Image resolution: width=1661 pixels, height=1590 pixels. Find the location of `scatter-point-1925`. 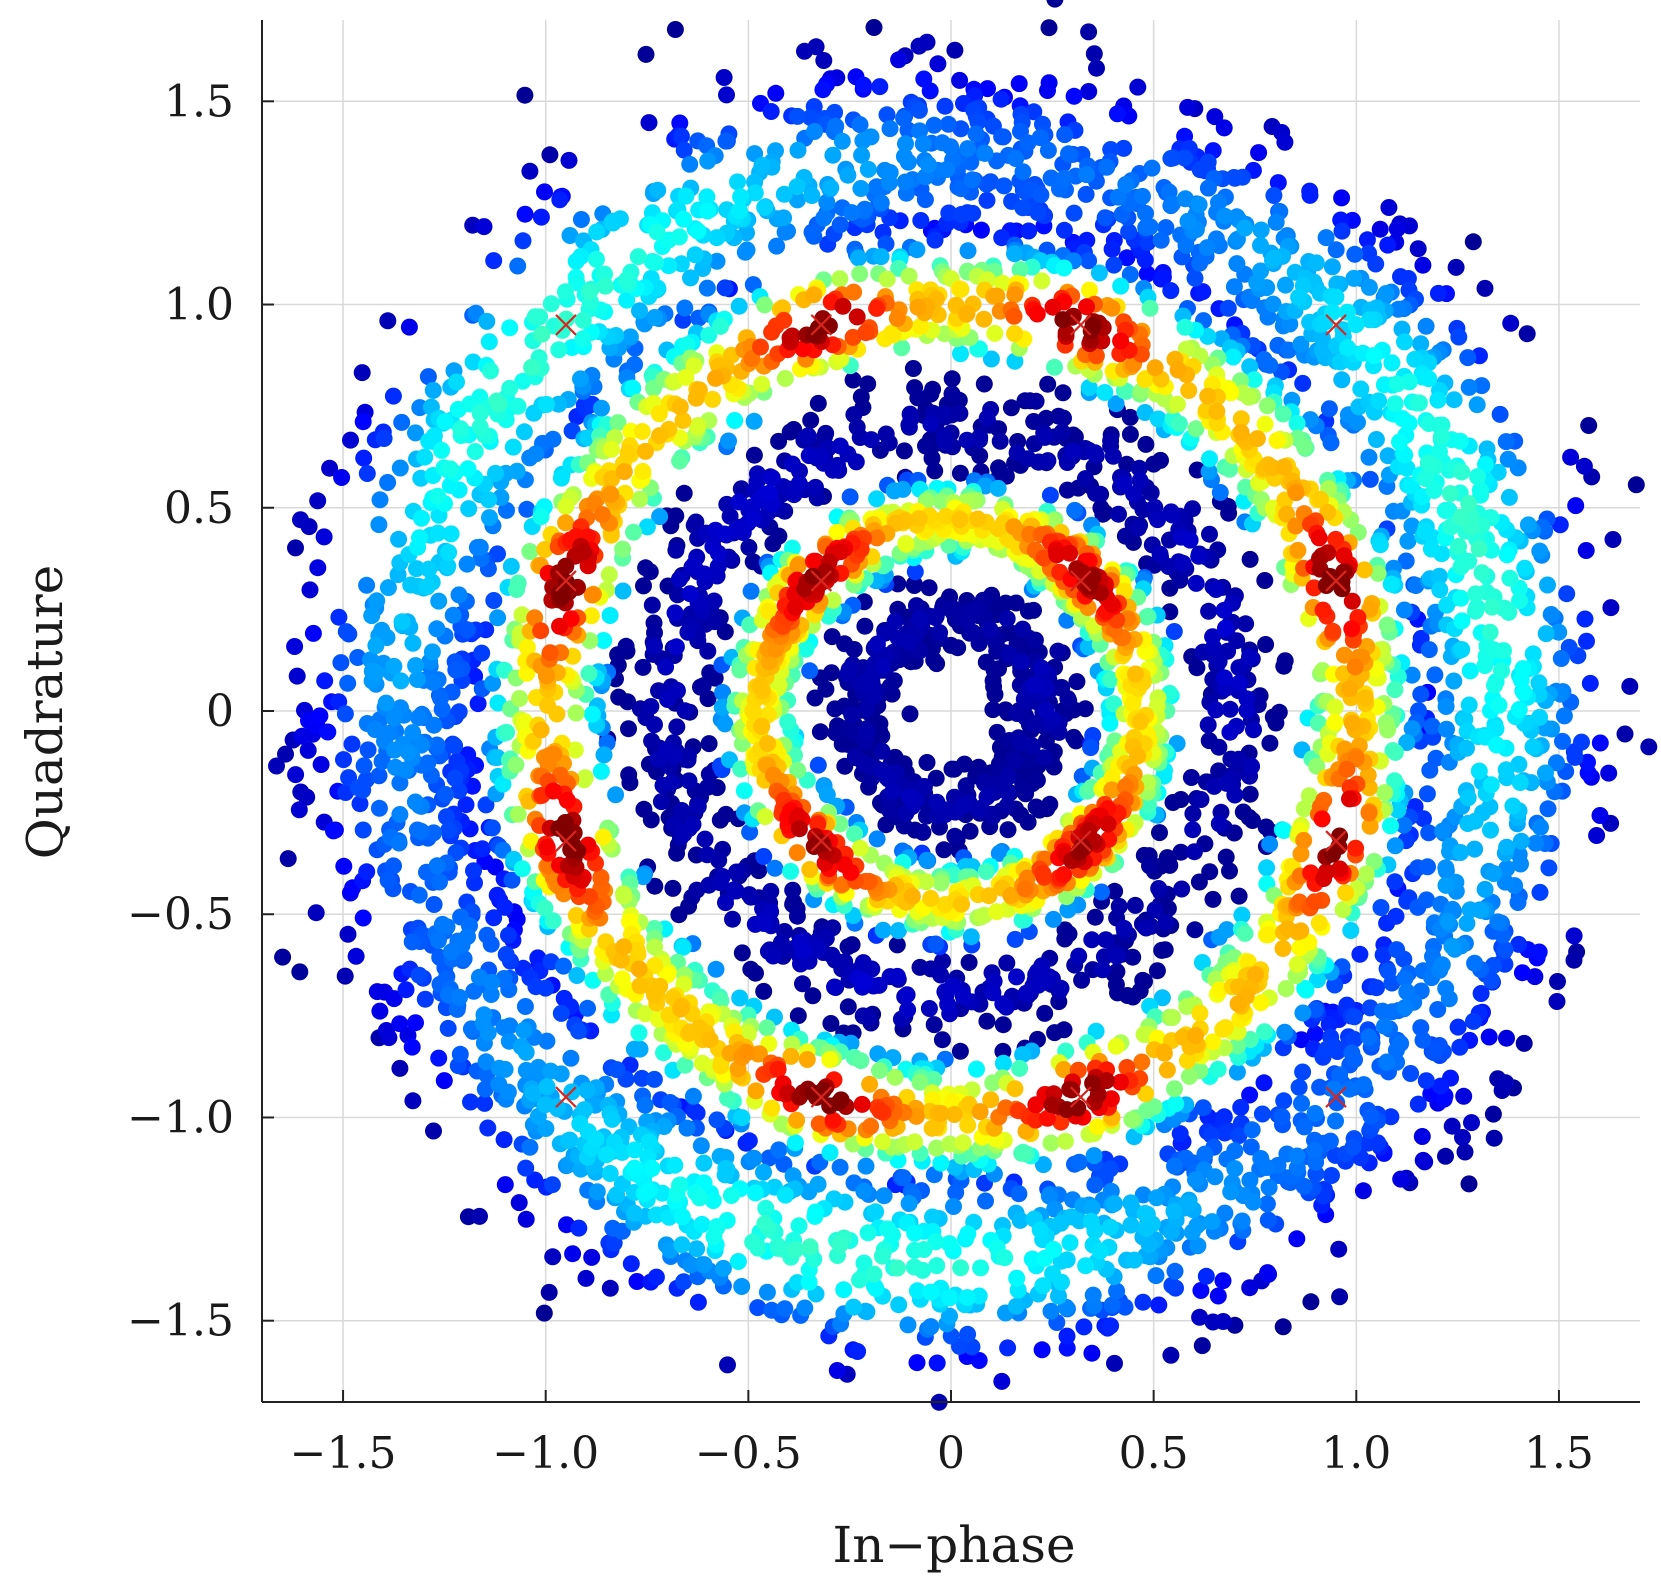

scatter-point-1925 is located at coordinates (1427, 794).